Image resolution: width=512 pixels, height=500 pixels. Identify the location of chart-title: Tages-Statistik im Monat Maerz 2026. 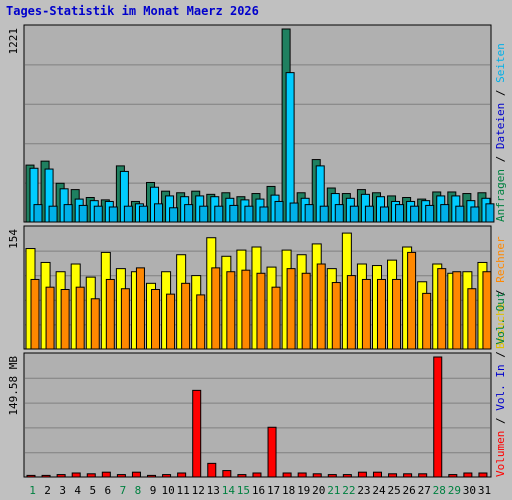
(132, 11).